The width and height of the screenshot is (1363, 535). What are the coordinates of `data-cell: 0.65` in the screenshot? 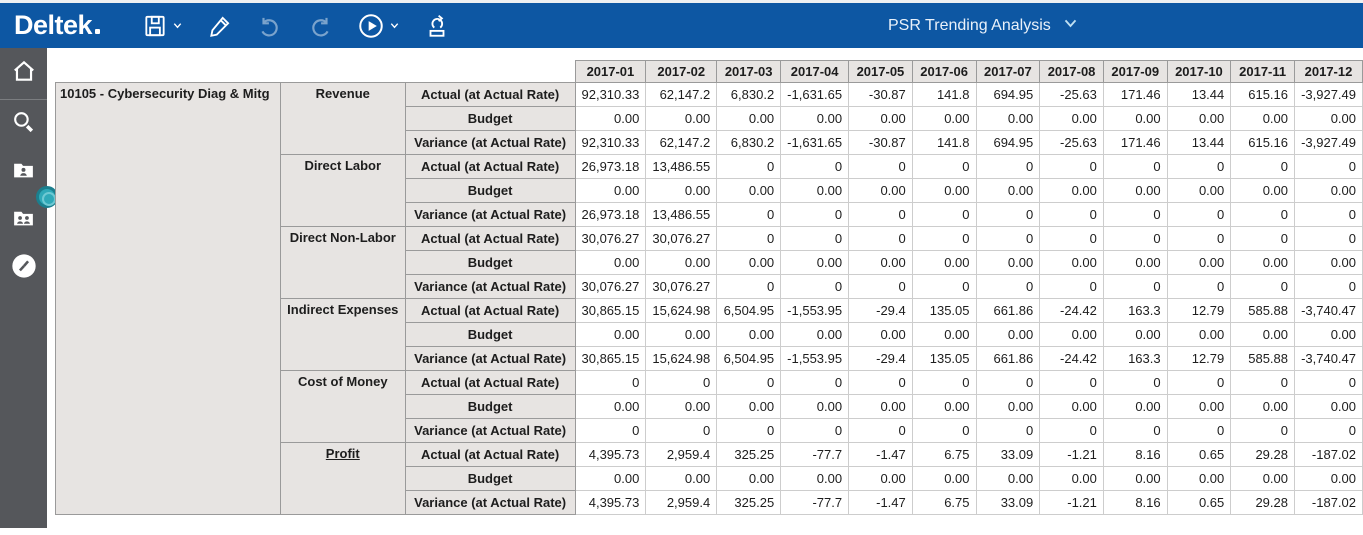 It's located at (1199, 502).